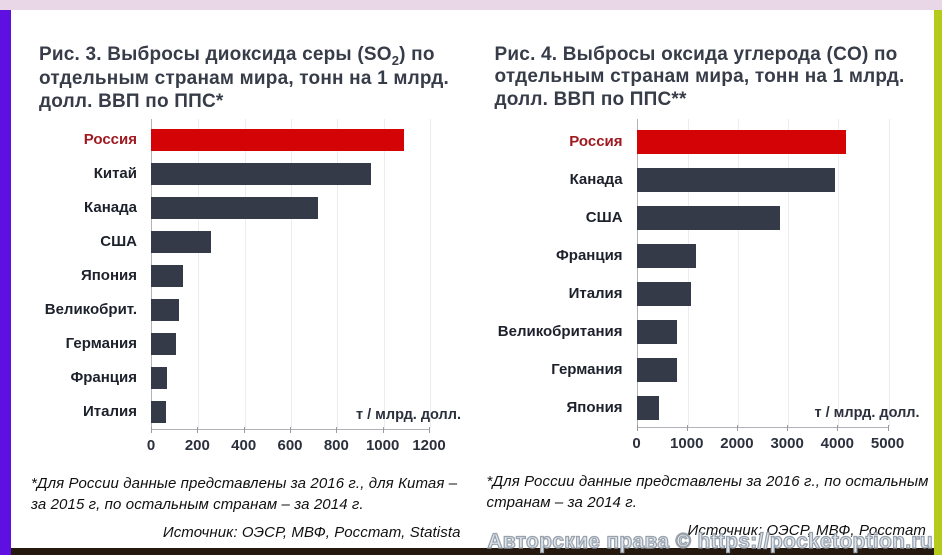 The height and width of the screenshot is (555, 942). Describe the element at coordinates (215, 54) in the screenshot. I see `title-text: Рис. 3. Выбросы диоксида серы (SO` at that location.